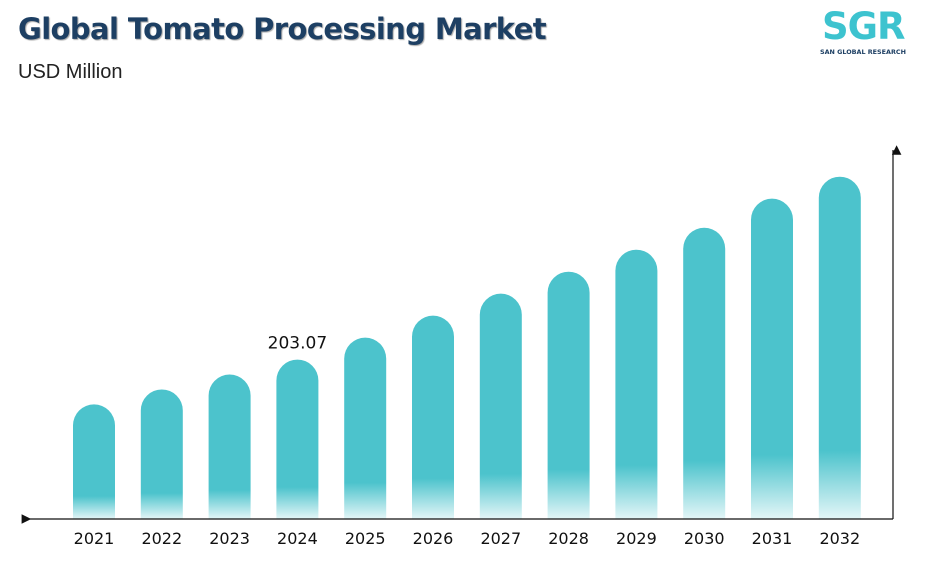 The image size is (928, 568). What do you see at coordinates (839, 347) in the screenshot?
I see `bar-2032` at bounding box center [839, 347].